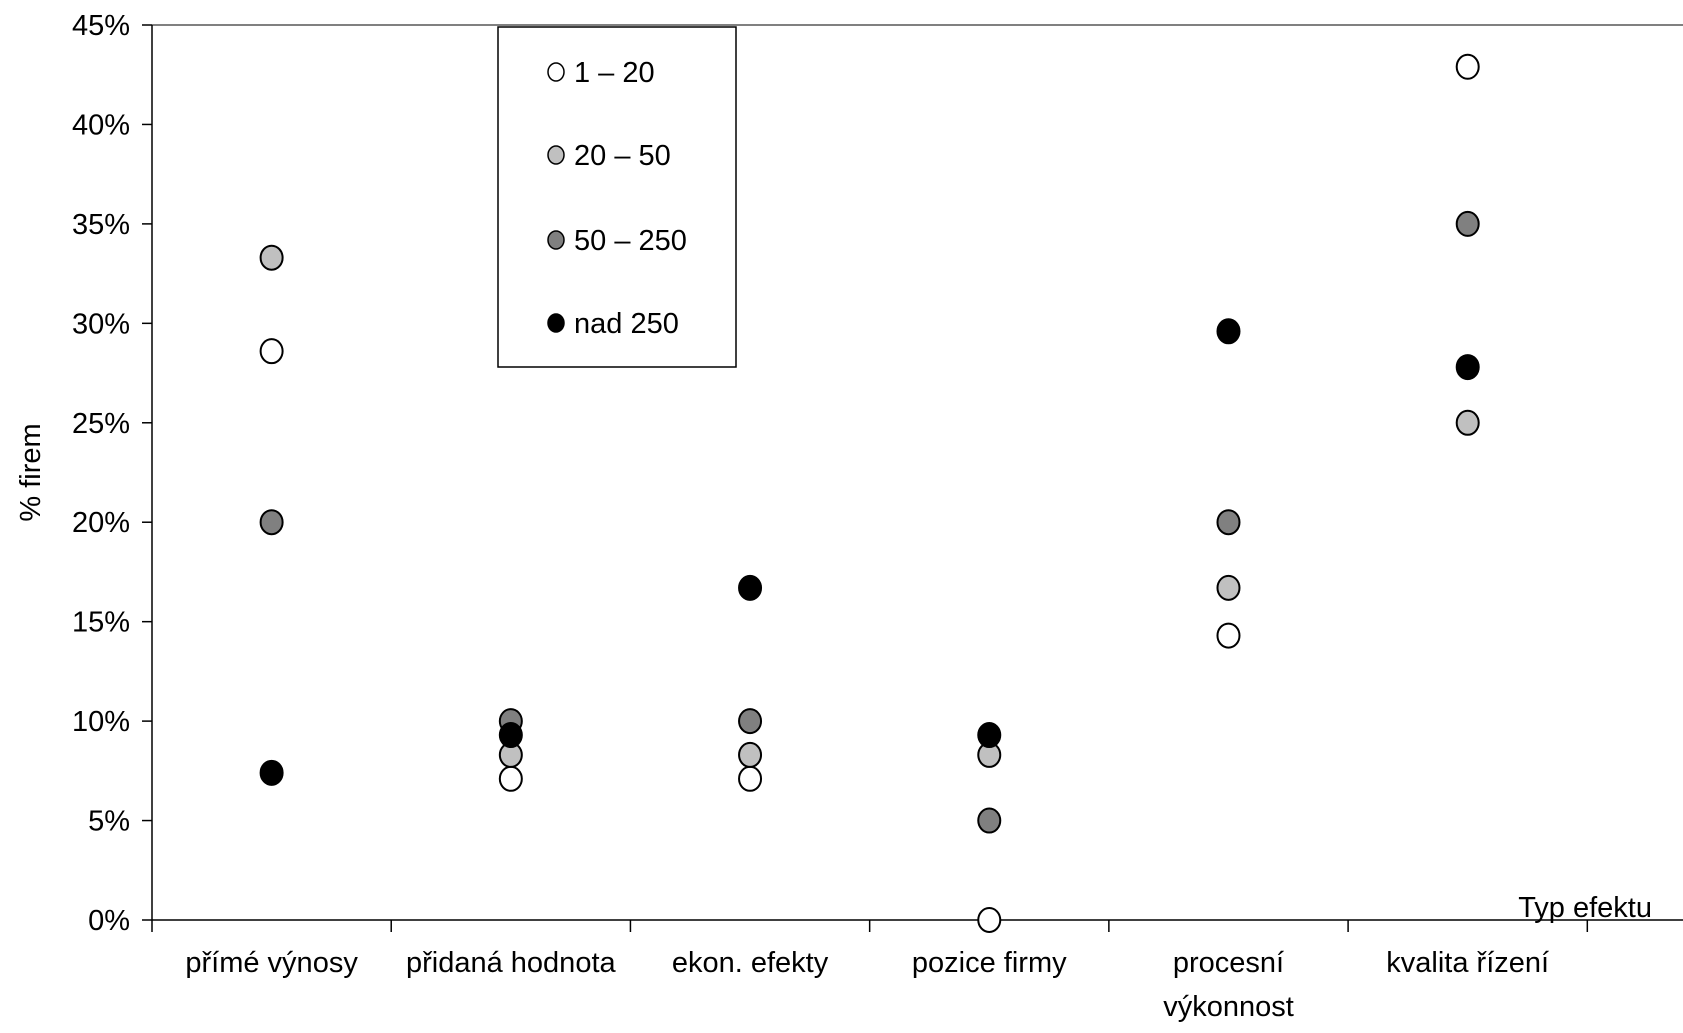 This screenshot has height=1033, width=1683. What do you see at coordinates (1467, 963) in the screenshot?
I see `x-category-label: kvalita řízení` at bounding box center [1467, 963].